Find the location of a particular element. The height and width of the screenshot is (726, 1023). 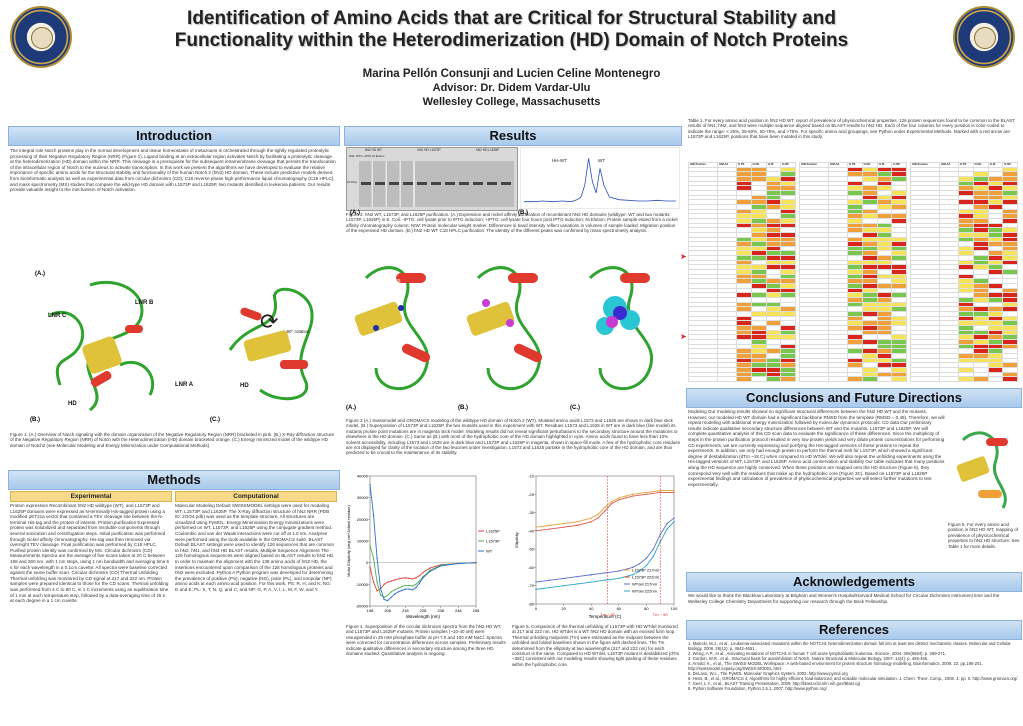

amino-acid-table-block: hN2 Position hN2 AA% PS% NG% PL% NP is located at coordinates (742, 272).